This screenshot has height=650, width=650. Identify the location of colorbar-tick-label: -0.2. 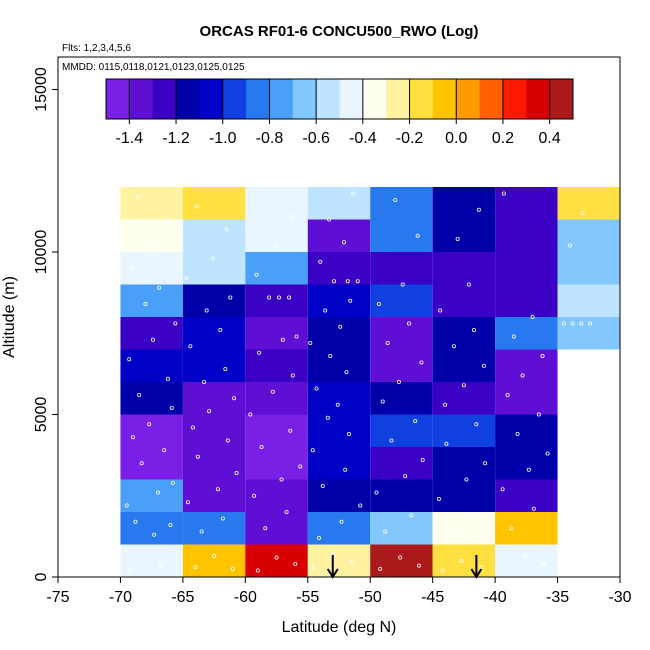
(410, 138).